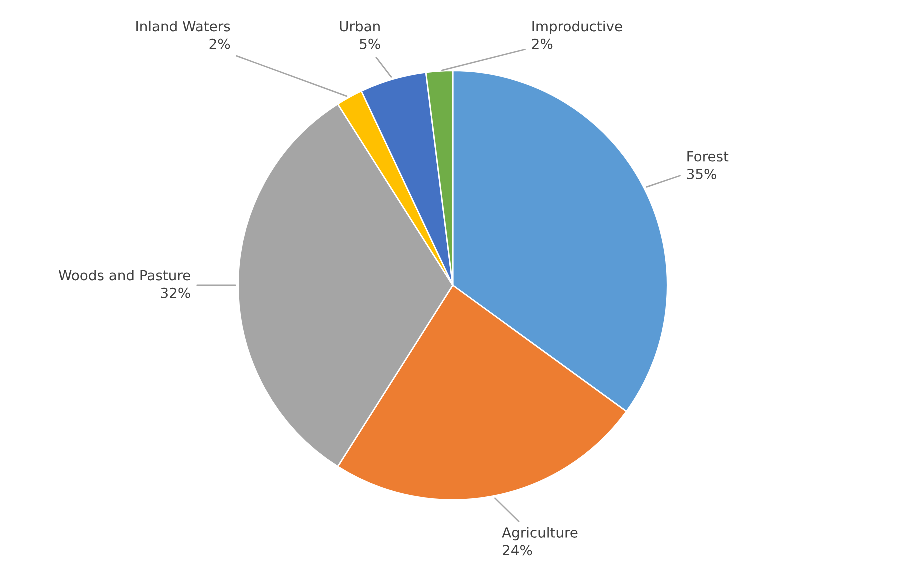  Describe the element at coordinates (540, 534) in the screenshot. I see `slice-label: Agriculture` at that location.